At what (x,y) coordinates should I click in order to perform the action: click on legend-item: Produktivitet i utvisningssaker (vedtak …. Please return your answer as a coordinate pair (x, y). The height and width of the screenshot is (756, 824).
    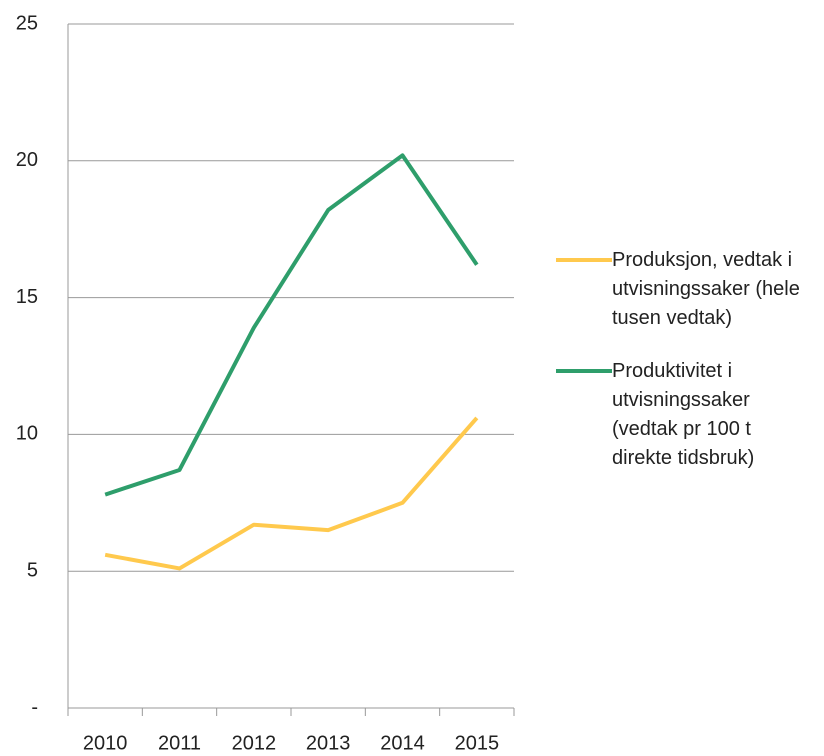
    Looking at the image, I should click on (686, 415).